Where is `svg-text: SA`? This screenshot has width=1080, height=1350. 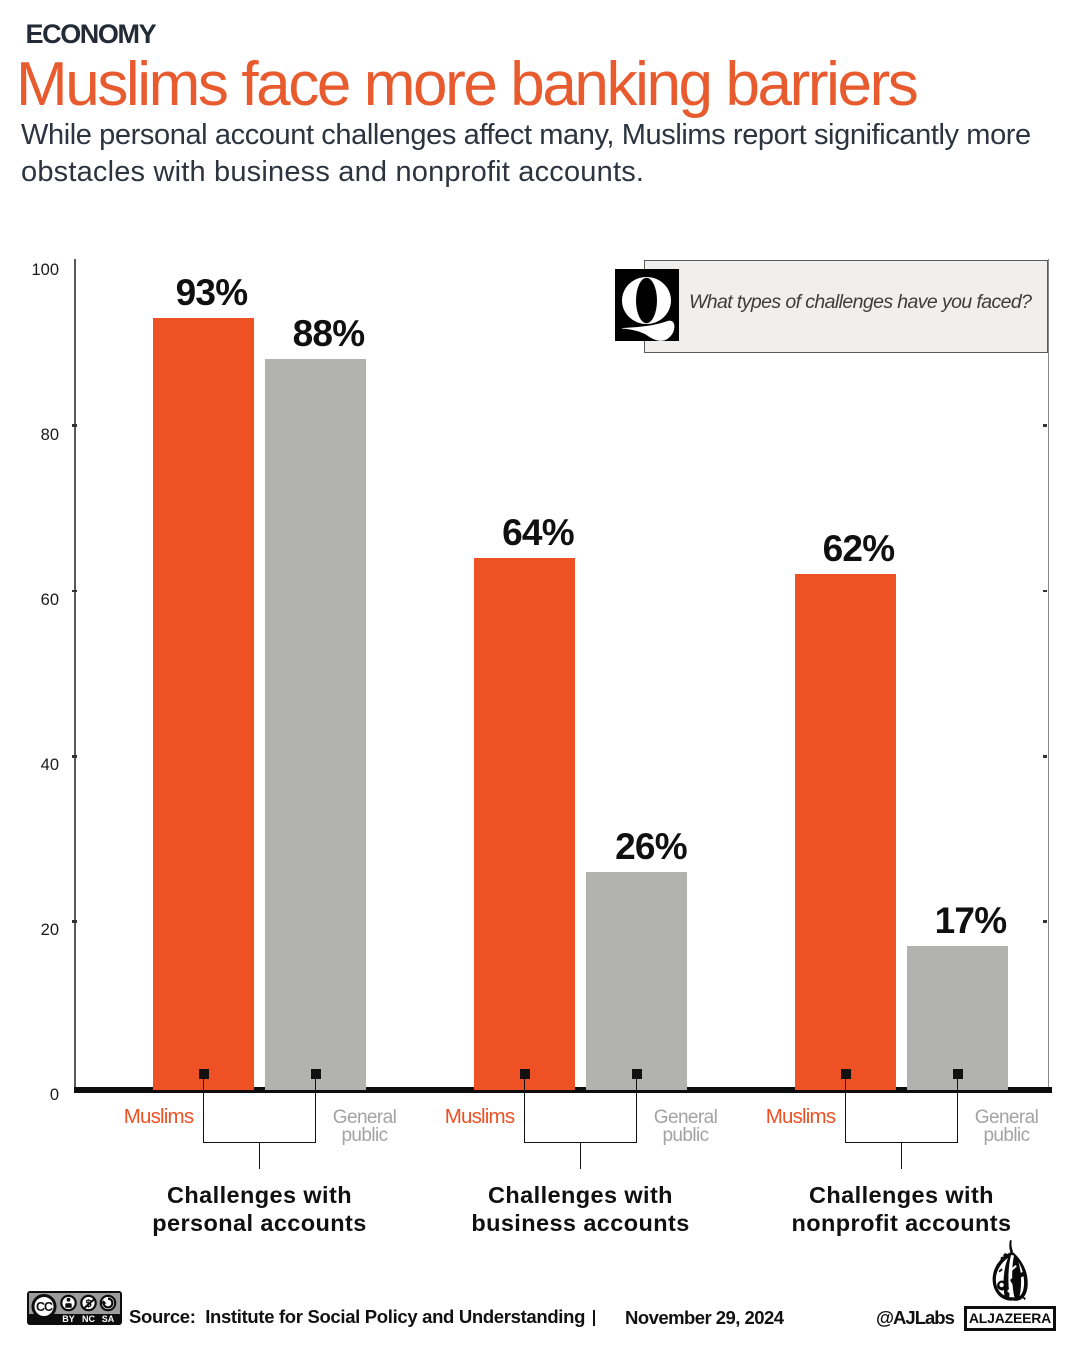 svg-text: SA is located at coordinates (108, 1319).